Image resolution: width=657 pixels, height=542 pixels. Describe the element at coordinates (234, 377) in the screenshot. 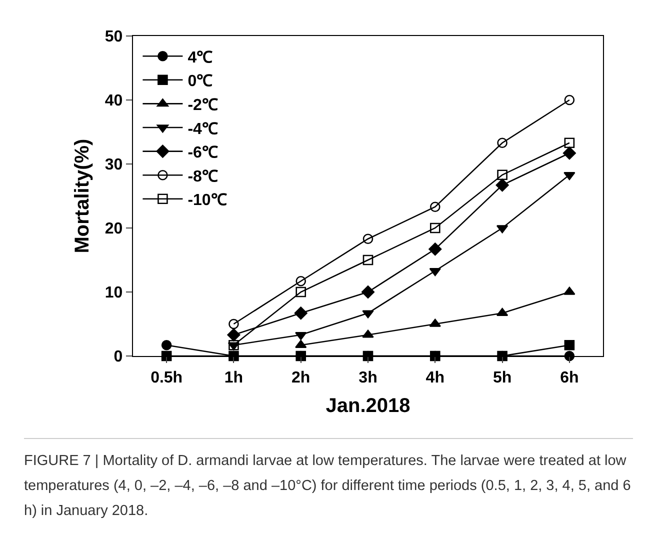

I see `x-tick-label: 1h` at that location.